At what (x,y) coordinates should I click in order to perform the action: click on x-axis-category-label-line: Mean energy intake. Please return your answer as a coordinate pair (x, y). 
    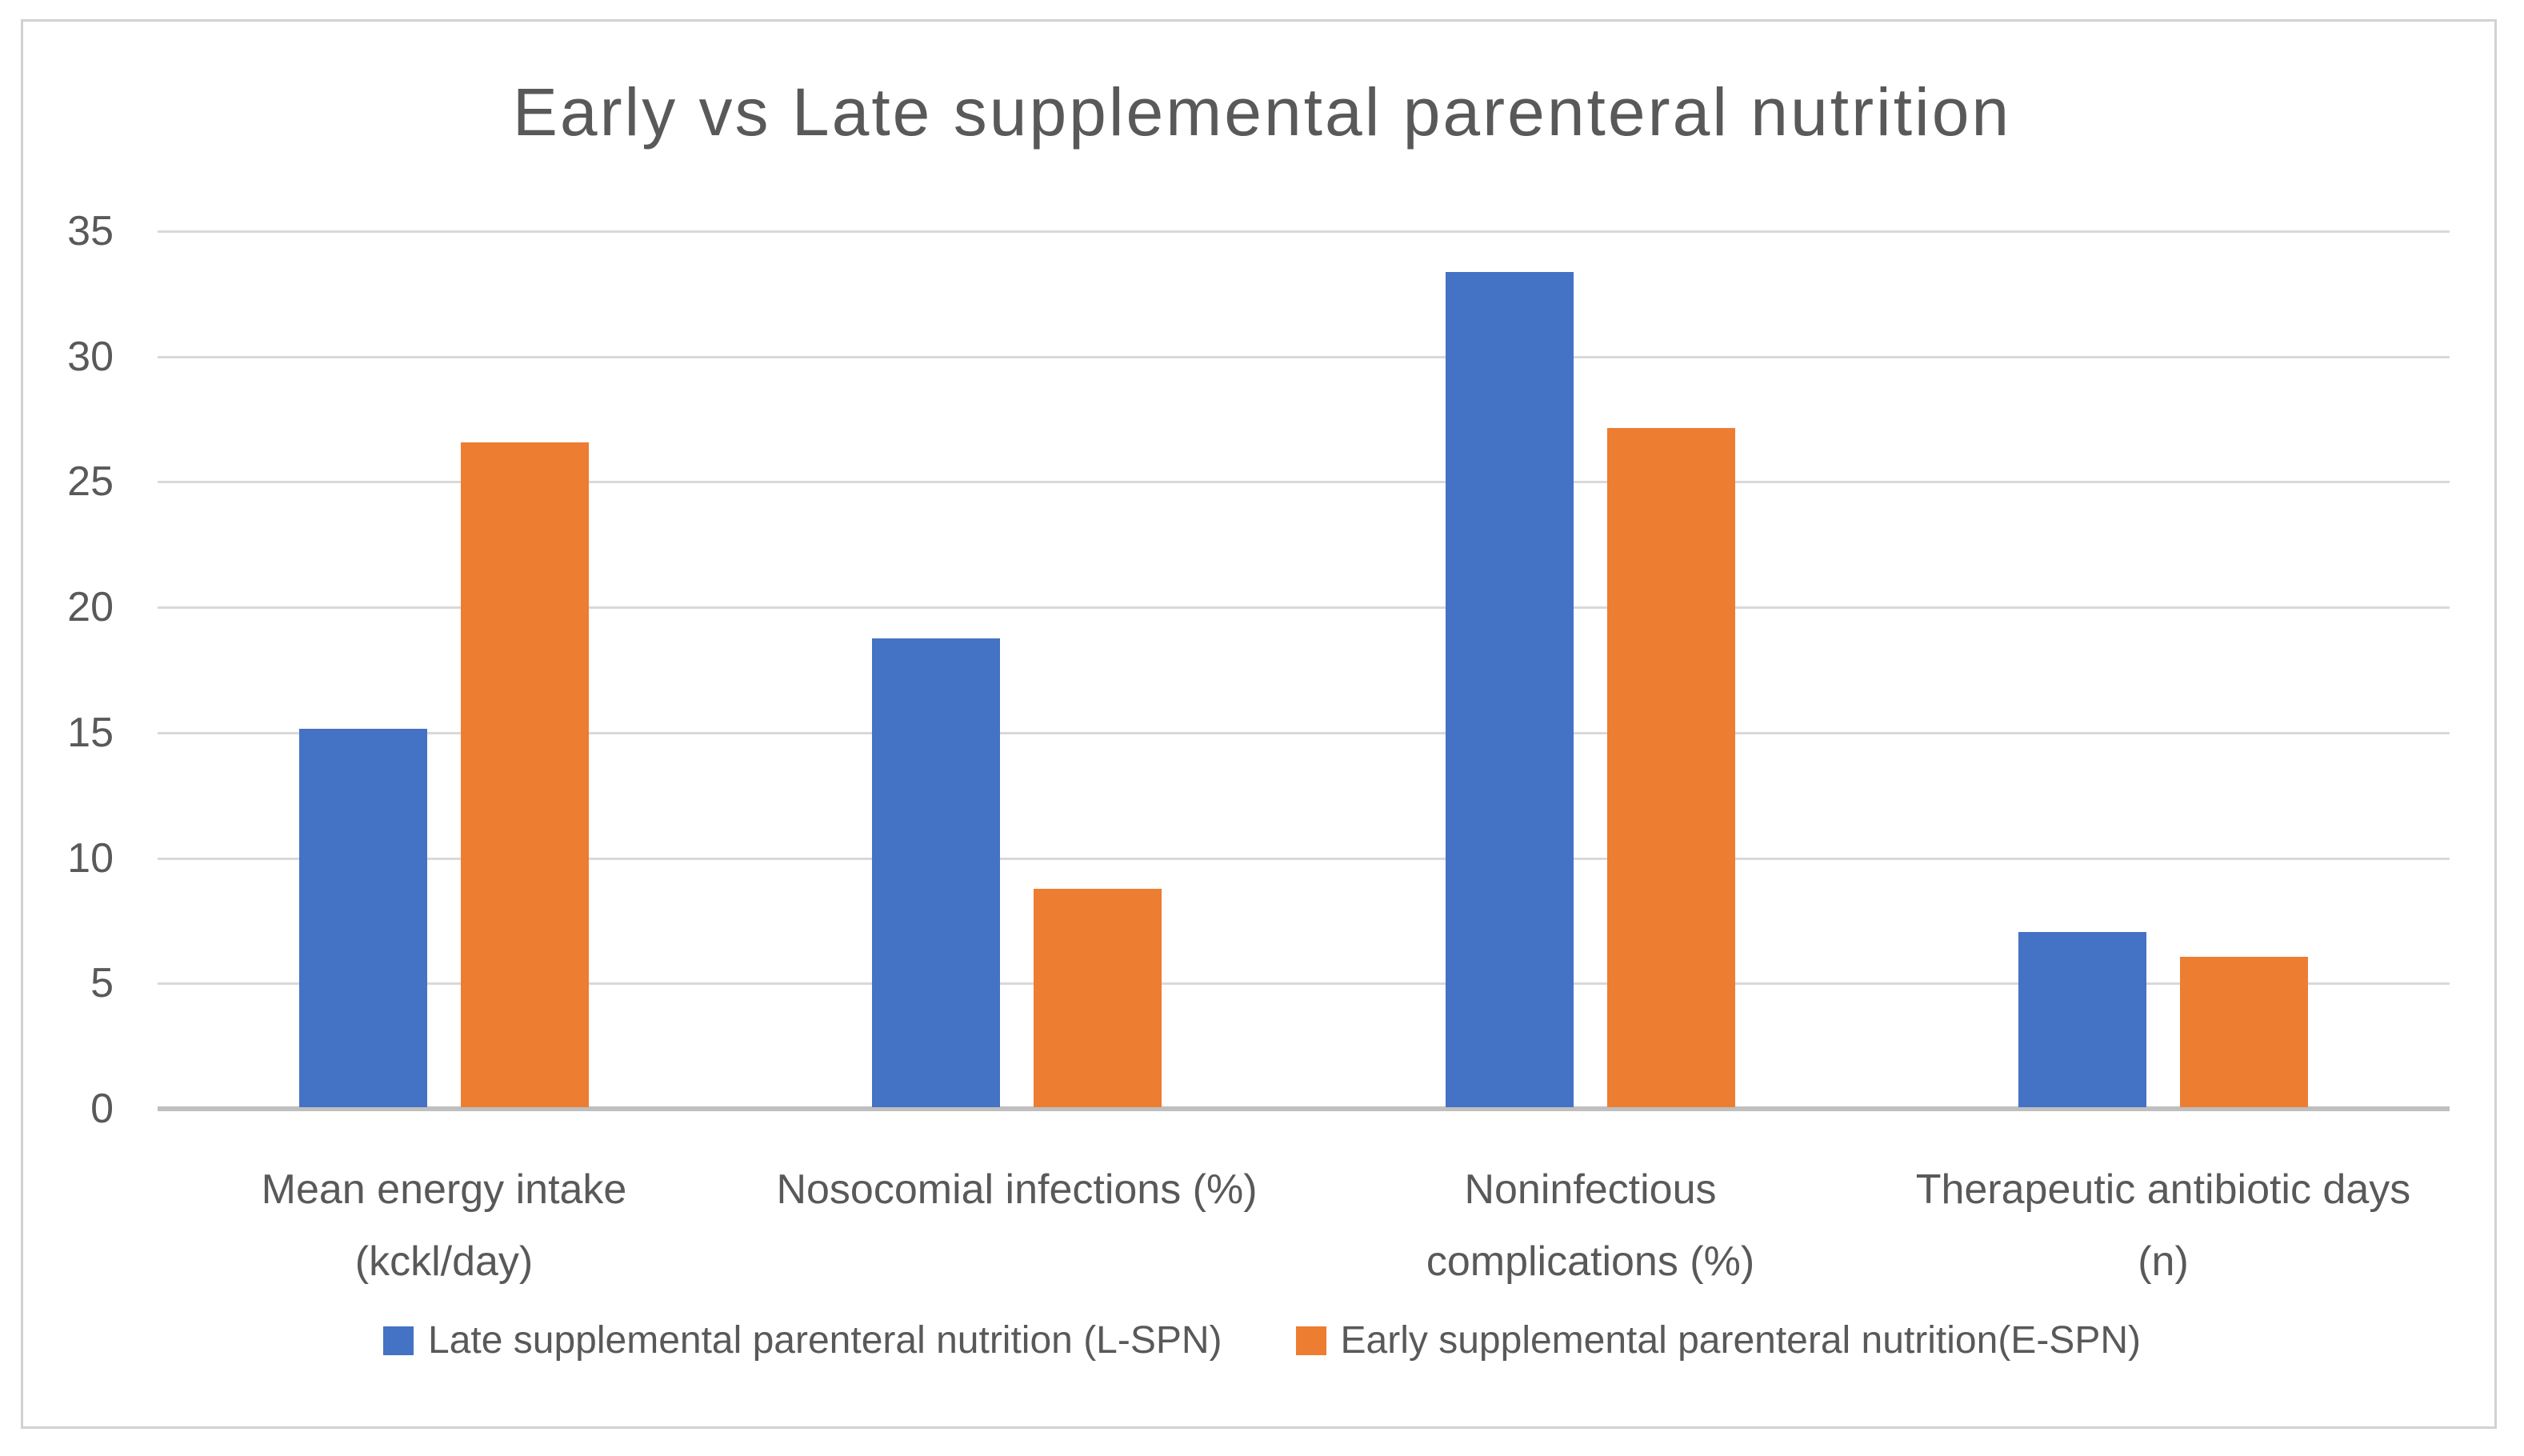
    Looking at the image, I should click on (444, 1189).